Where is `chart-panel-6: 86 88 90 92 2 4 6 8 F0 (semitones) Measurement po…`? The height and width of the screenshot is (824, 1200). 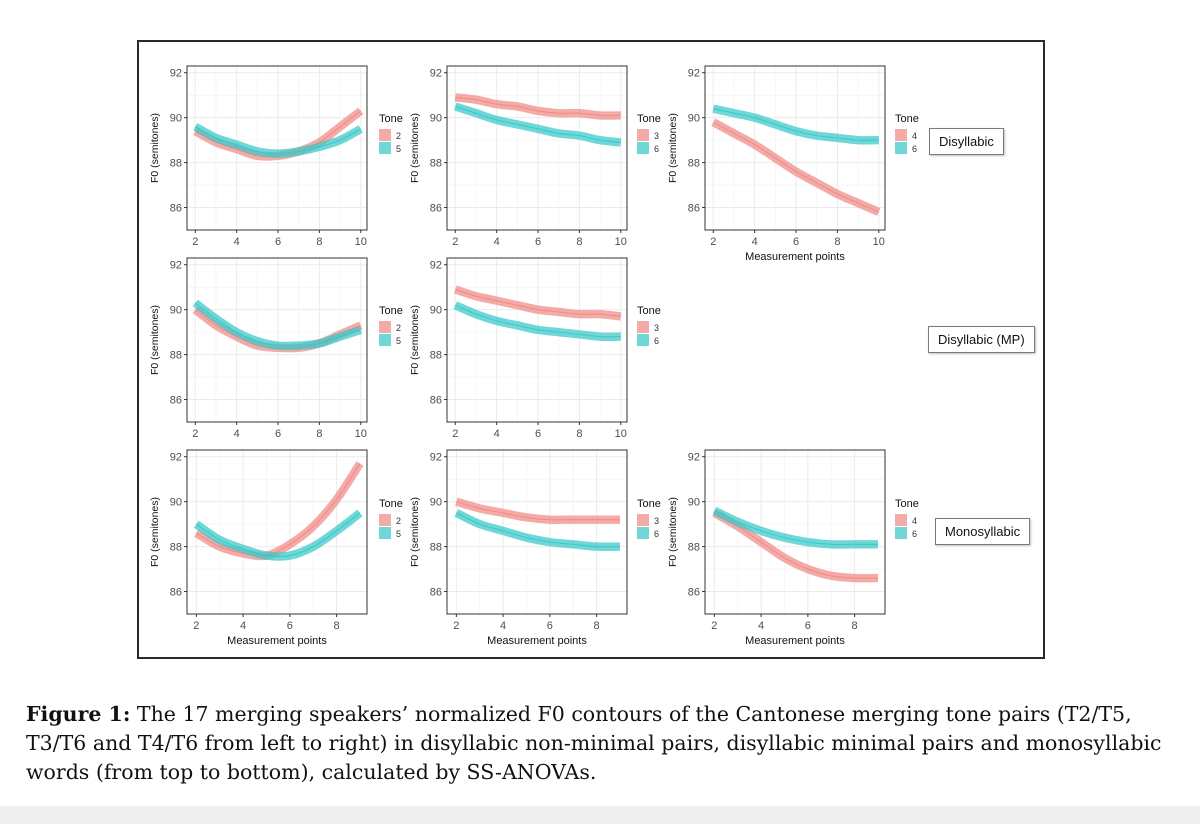 chart-panel-6: 86 88 90 92 2 4 6 8 F0 (semitones) Measurement po… is located at coordinates (276, 548).